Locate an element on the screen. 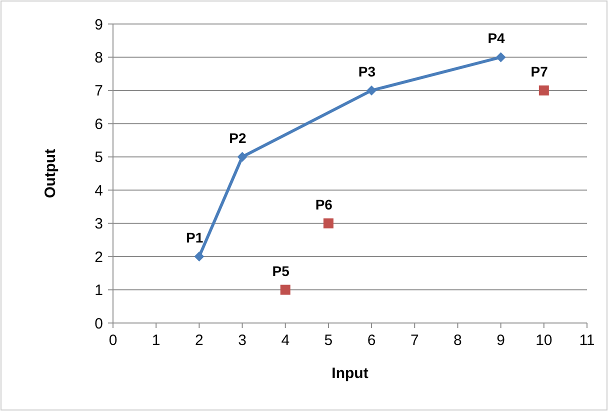  x-tick-label: 11 is located at coordinates (587, 340).